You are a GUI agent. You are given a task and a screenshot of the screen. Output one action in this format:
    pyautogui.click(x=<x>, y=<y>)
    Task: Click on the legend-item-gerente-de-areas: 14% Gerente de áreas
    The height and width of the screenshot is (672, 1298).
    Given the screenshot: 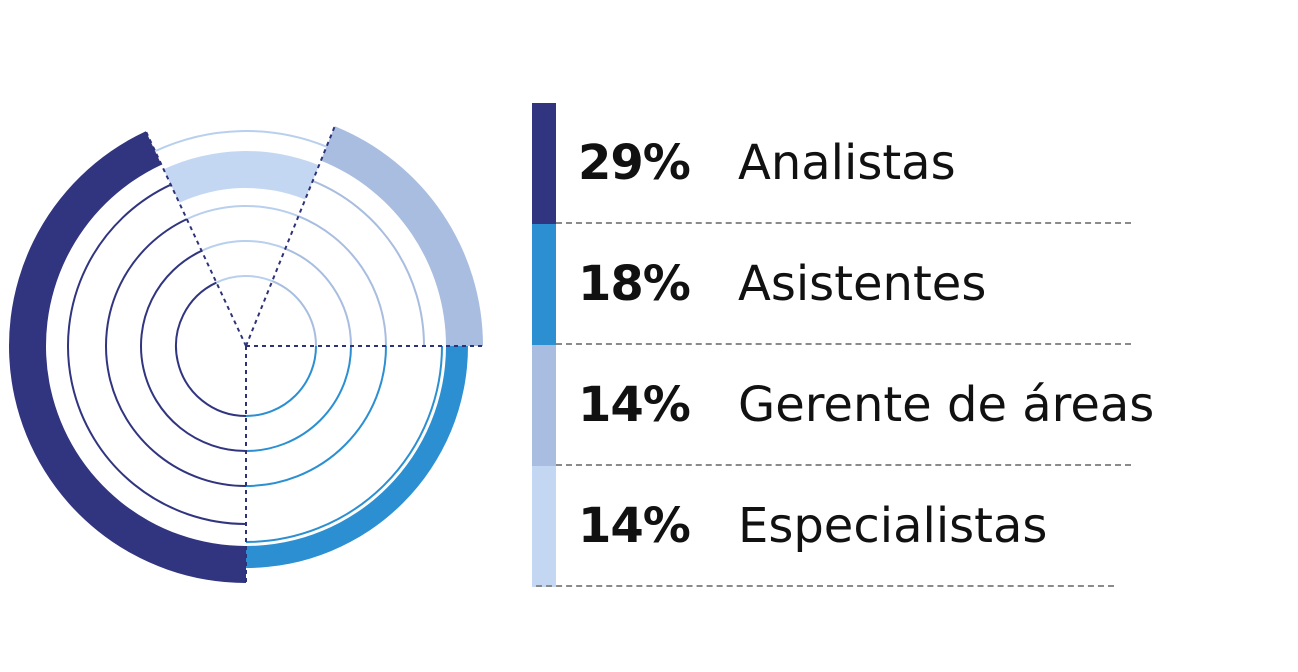 What is the action you would take?
    pyautogui.click(x=843, y=405)
    